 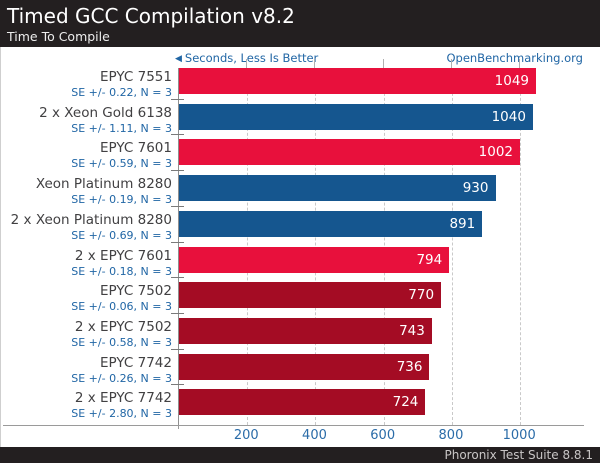 I want to click on processor-name: EPYC 7551, so click(x=136, y=77).